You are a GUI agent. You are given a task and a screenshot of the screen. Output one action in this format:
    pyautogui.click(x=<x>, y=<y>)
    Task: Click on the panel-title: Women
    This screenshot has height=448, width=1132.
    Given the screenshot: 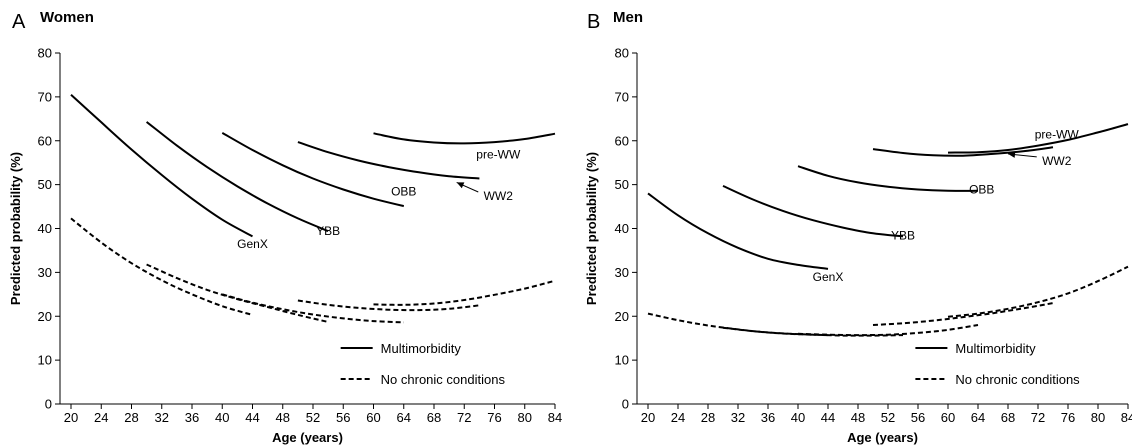 What is the action you would take?
    pyautogui.click(x=67, y=17)
    